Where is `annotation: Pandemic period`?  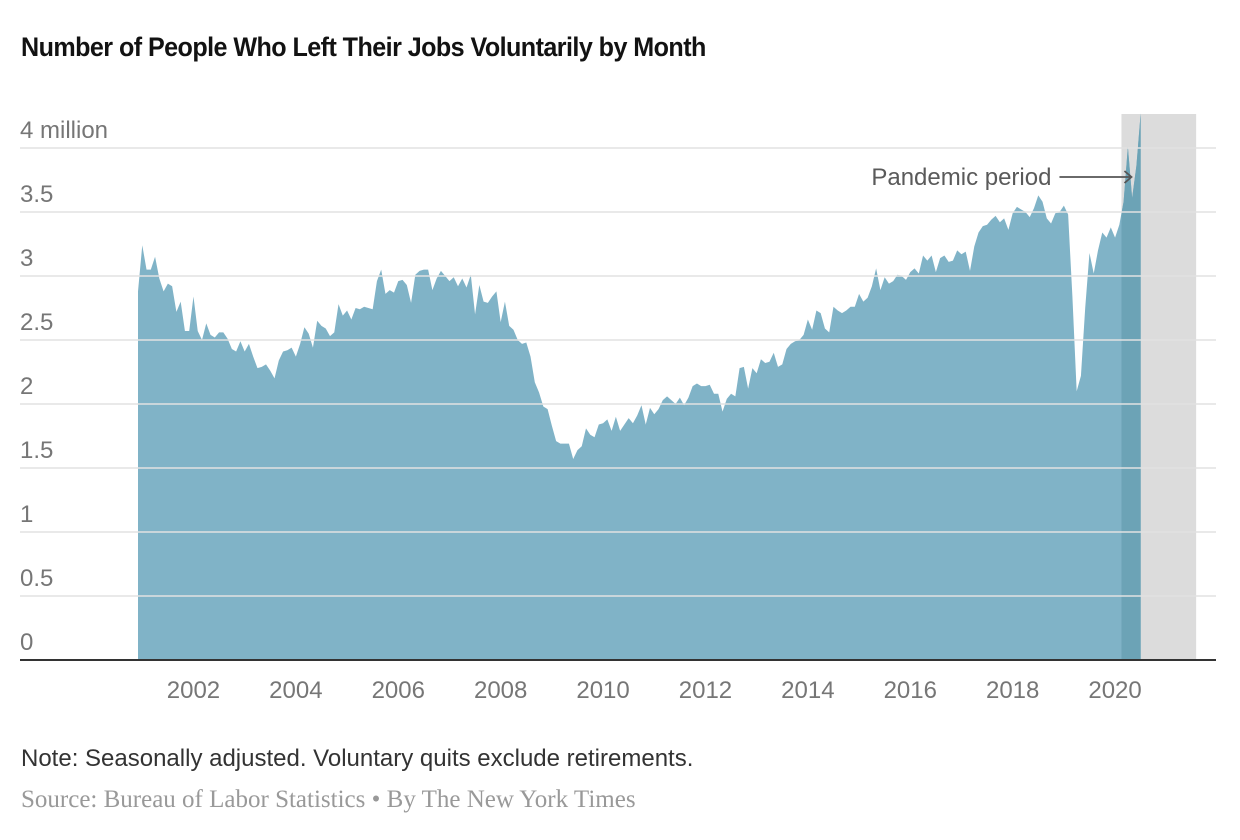 annotation: Pandemic period is located at coordinates (1002, 177).